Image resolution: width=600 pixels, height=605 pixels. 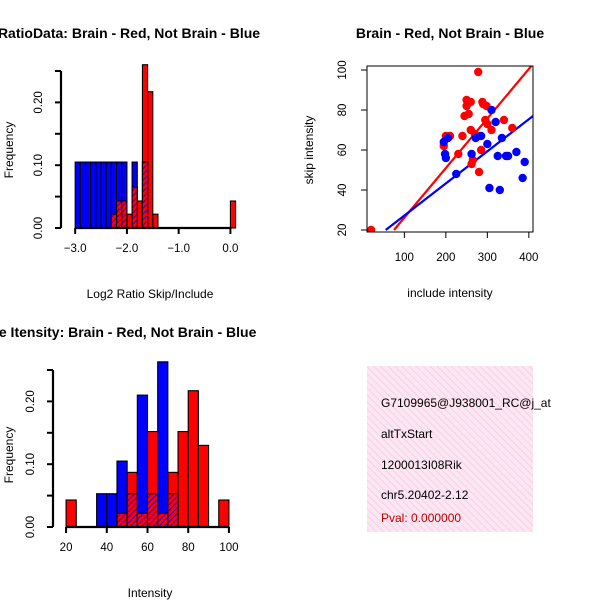 I want to click on x-tick-label: 300, so click(x=487, y=258).